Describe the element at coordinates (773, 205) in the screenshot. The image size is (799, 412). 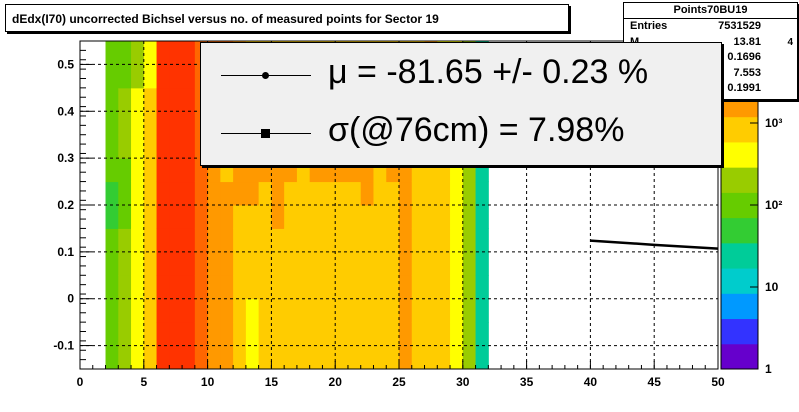
I see `colorbar-tick-label: 10²` at that location.